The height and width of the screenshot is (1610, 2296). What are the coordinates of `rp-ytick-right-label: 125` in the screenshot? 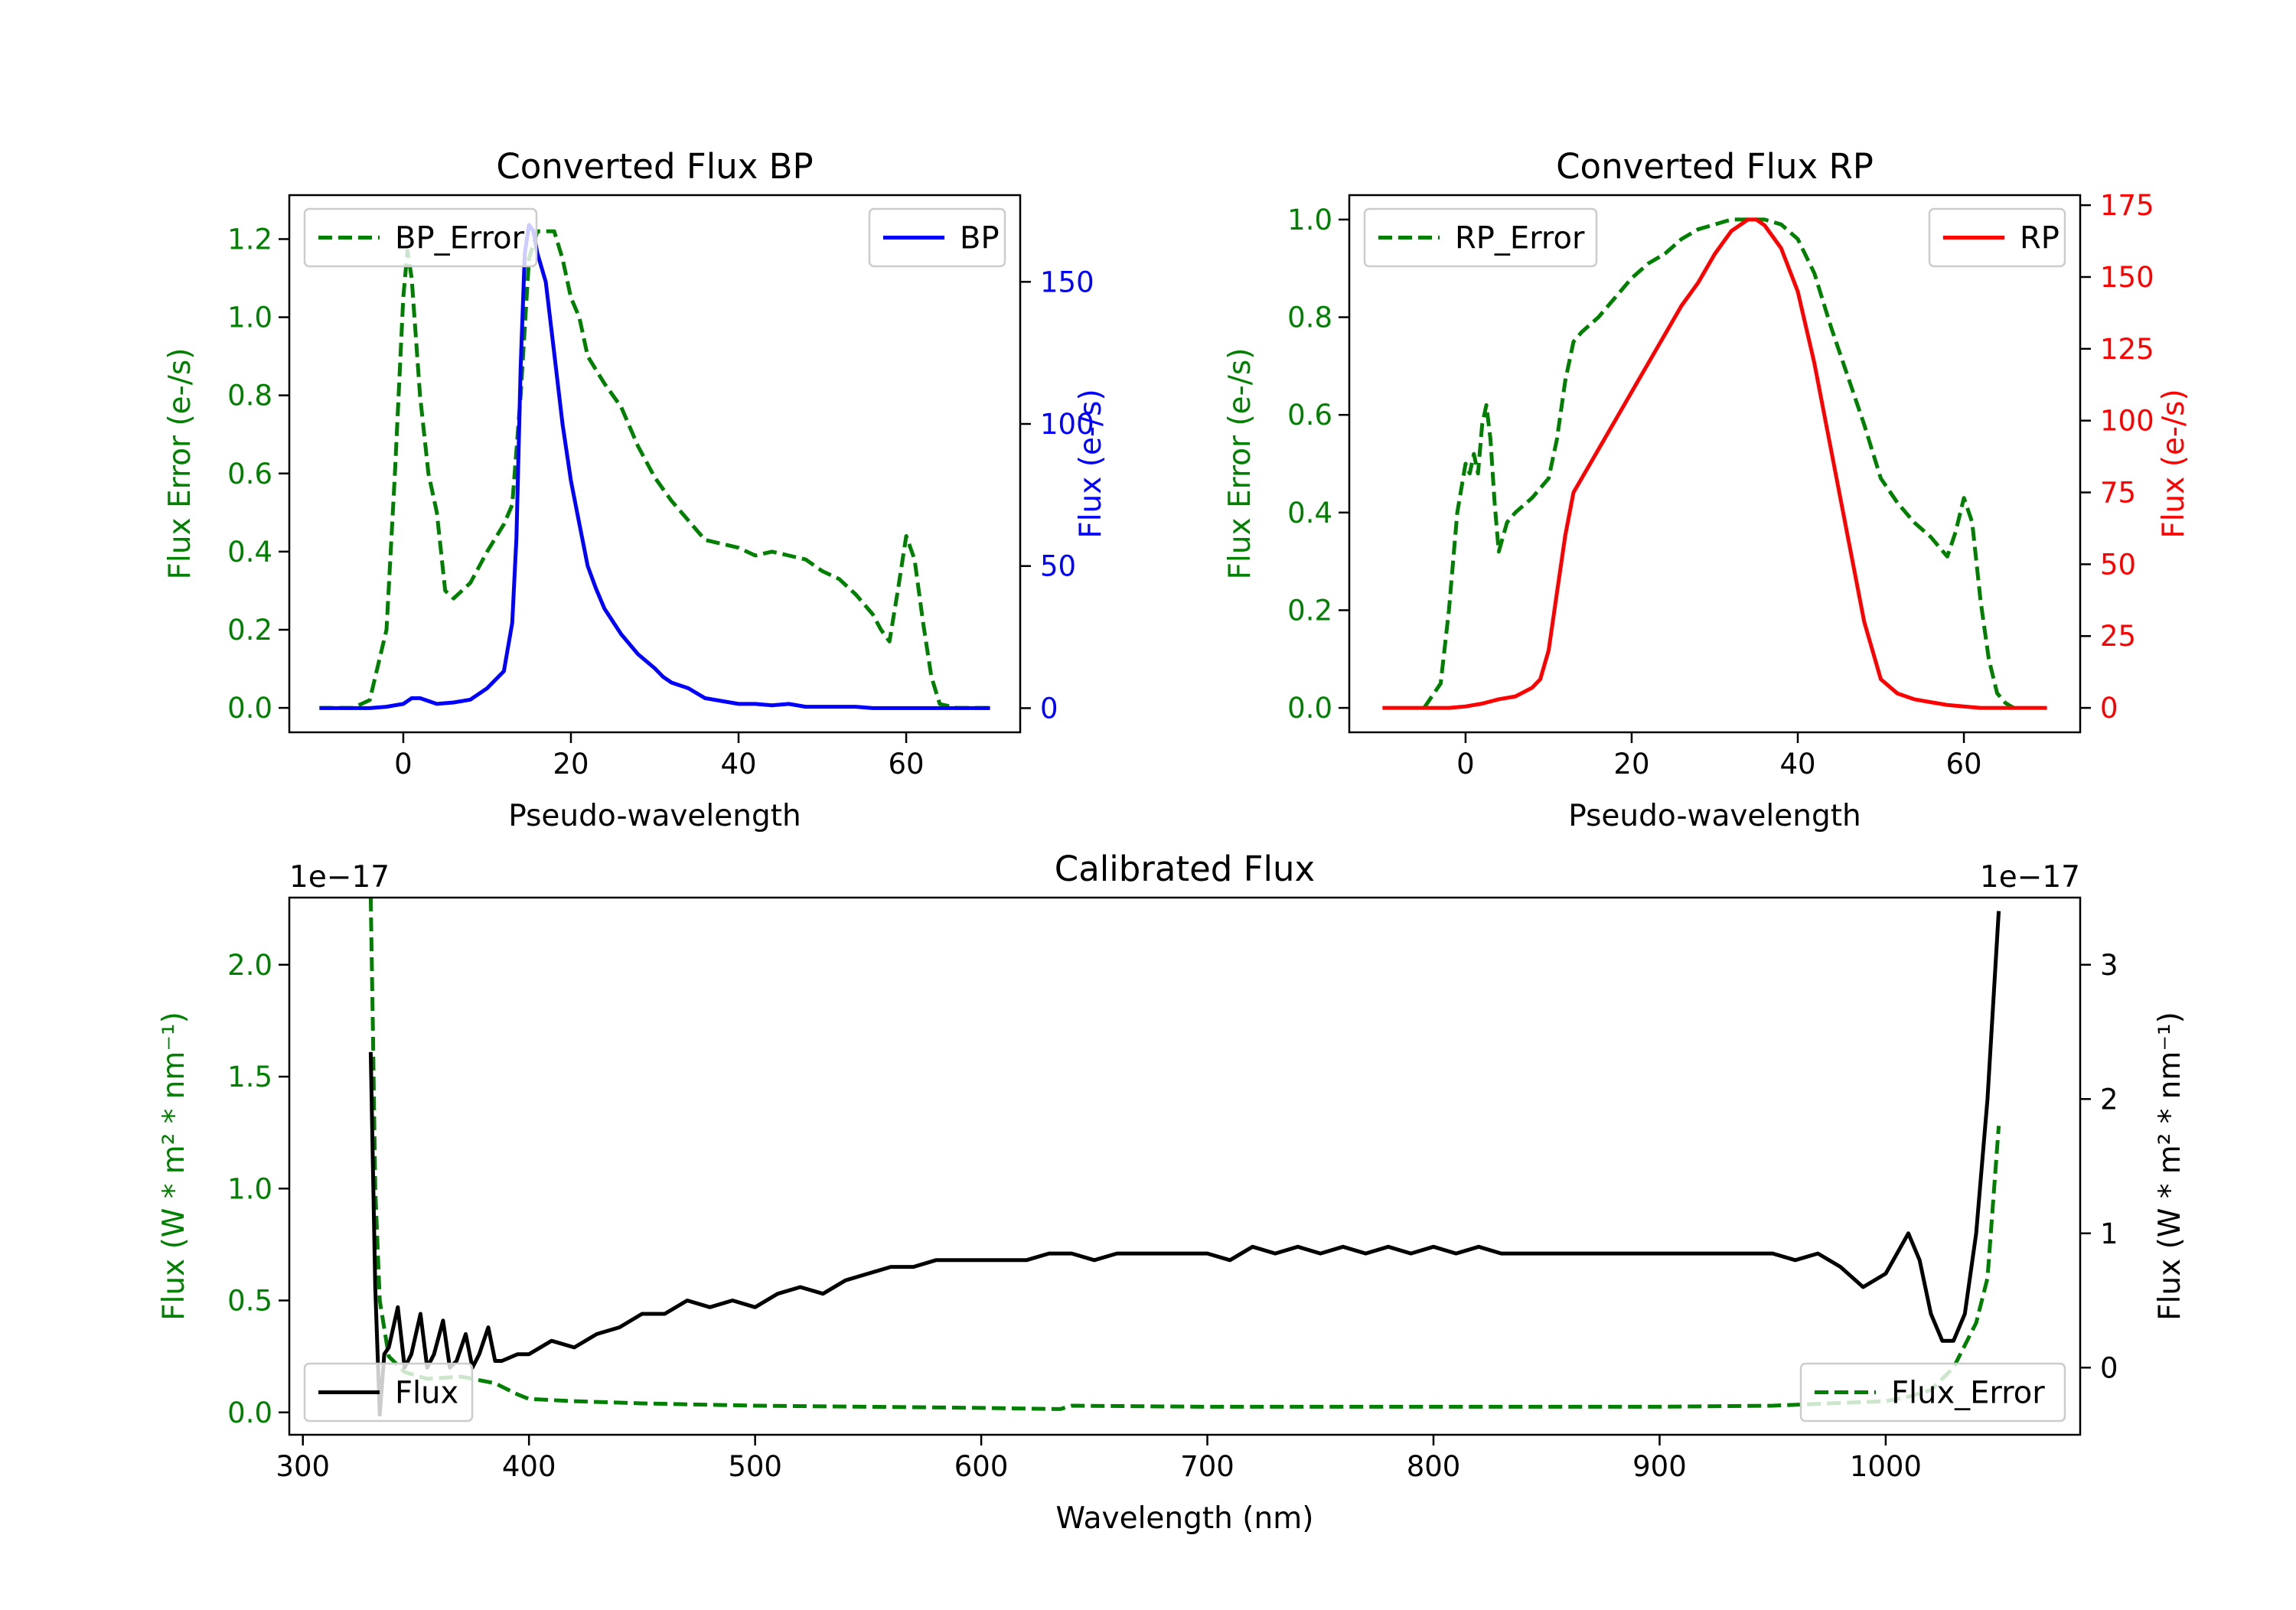 It's located at (2127, 349).